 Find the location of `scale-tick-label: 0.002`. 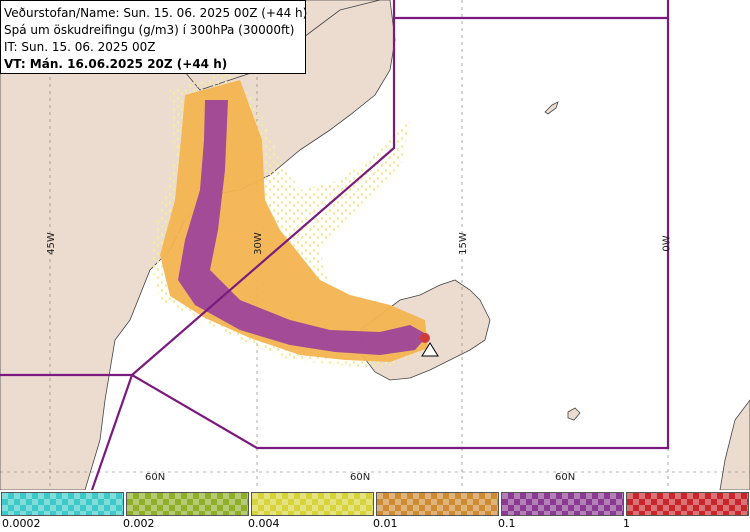

scale-tick-label: 0.002 is located at coordinates (139, 523).